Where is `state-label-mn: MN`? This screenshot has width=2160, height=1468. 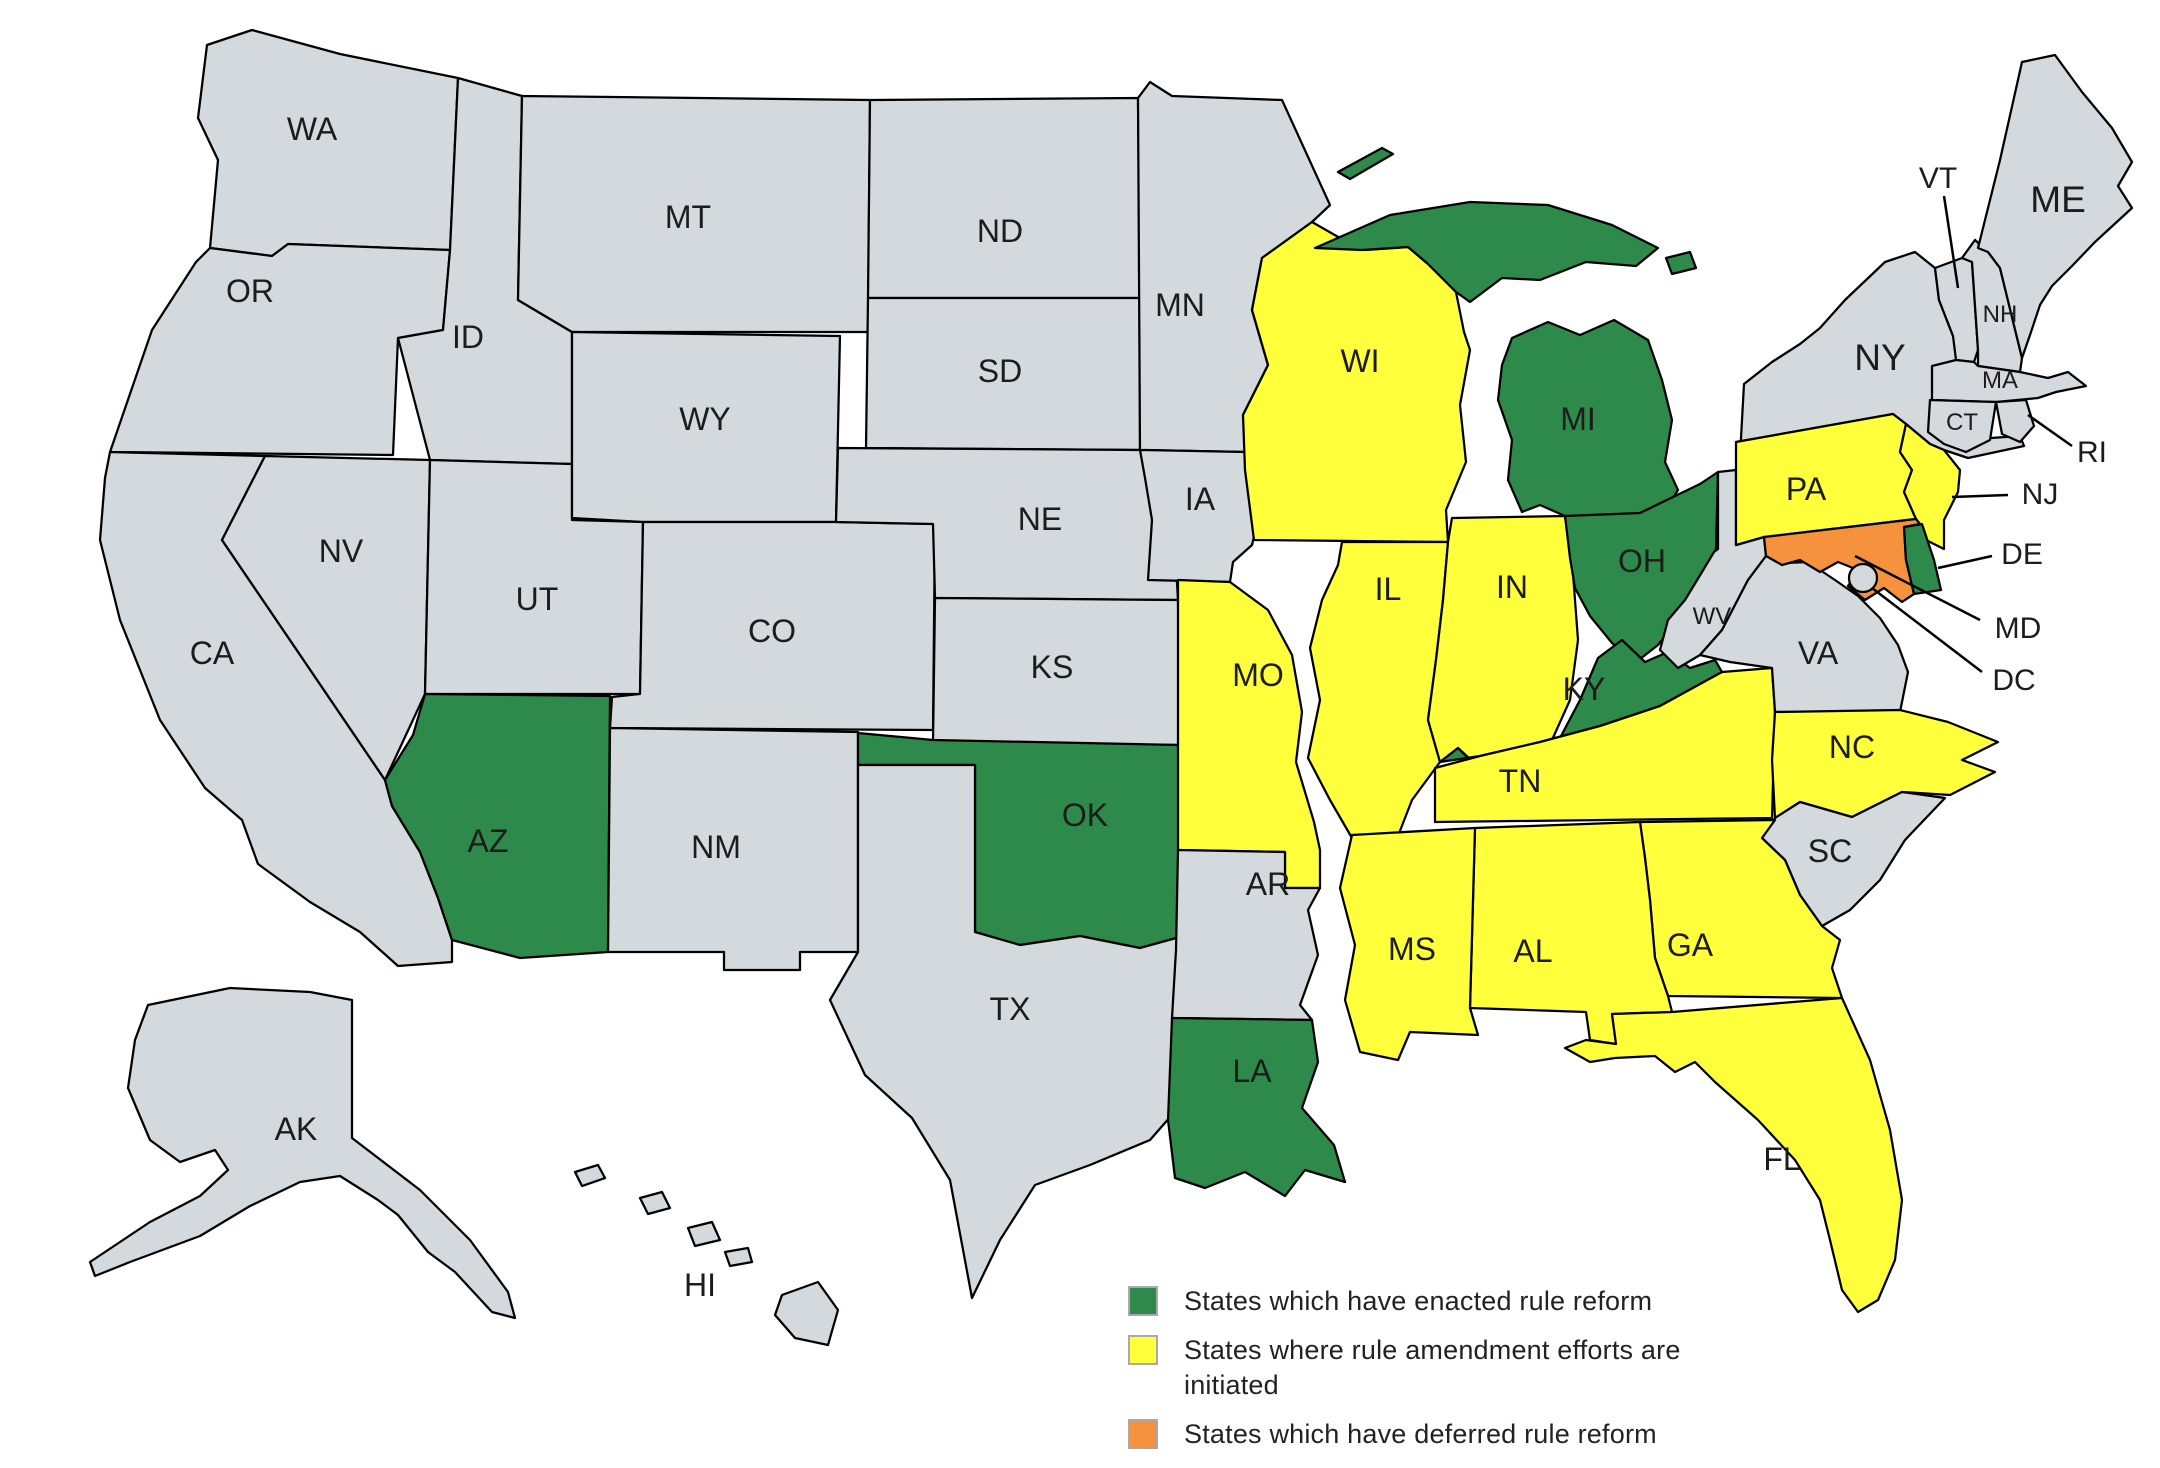 state-label-mn: MN is located at coordinates (1180, 305).